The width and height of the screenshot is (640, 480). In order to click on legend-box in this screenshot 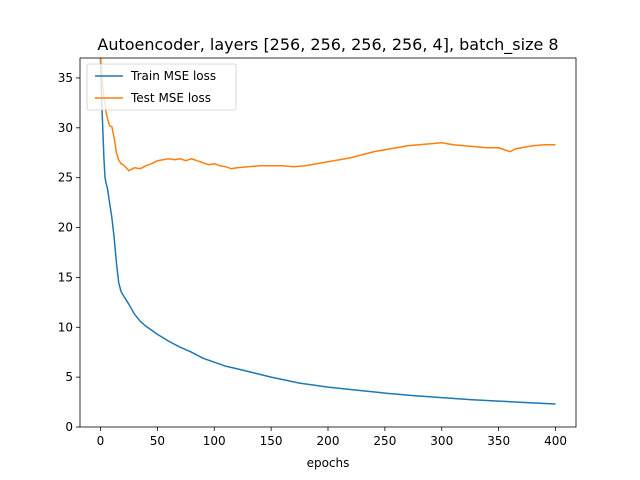, I will do `click(161, 87)`.